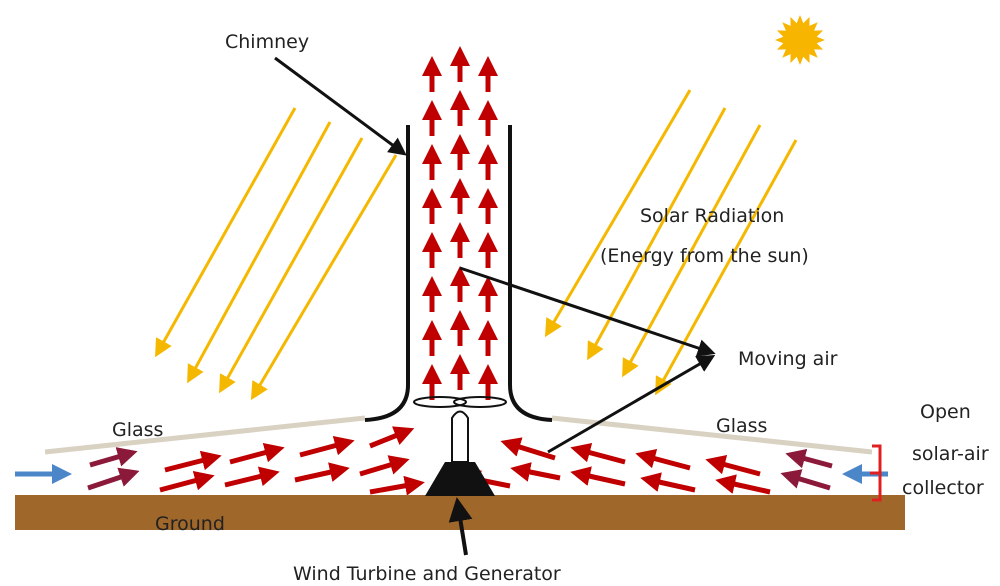  What do you see at coordinates (460, 436) in the screenshot?
I see `turbine-shaft` at bounding box center [460, 436].